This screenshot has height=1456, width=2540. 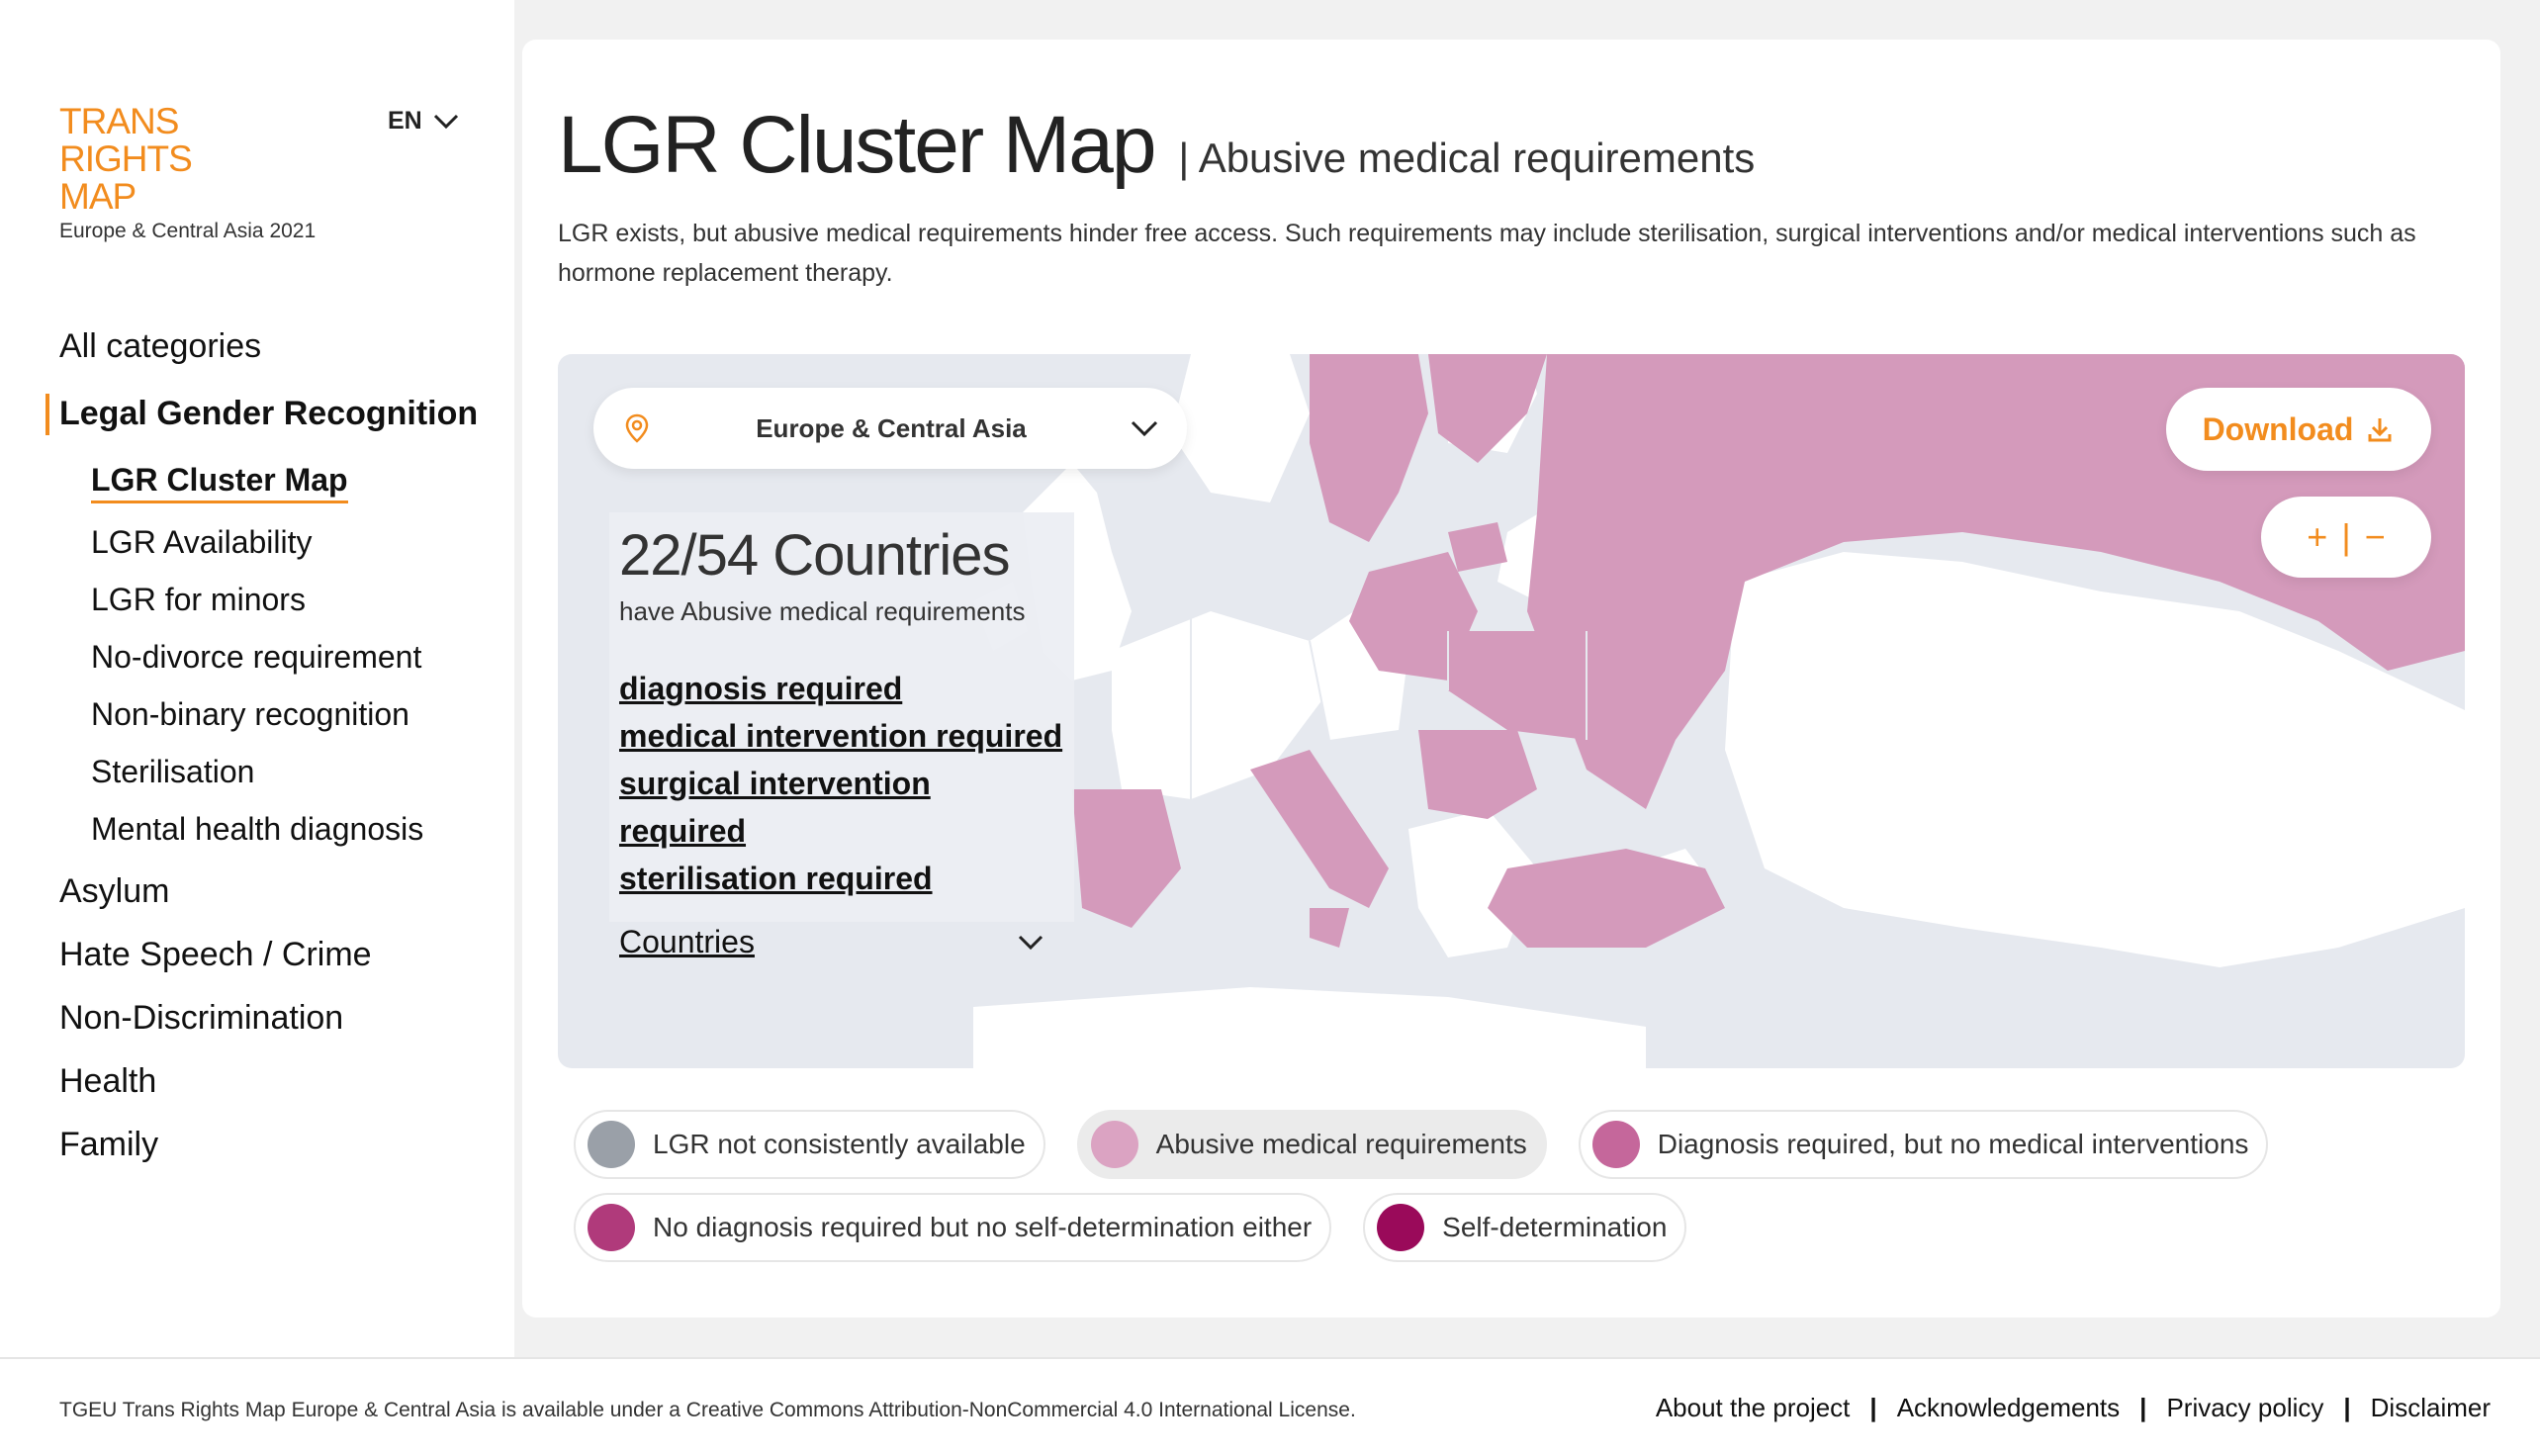 What do you see at coordinates (1341, 1144) in the screenshot?
I see `legend-label: Abusive medical requirements` at bounding box center [1341, 1144].